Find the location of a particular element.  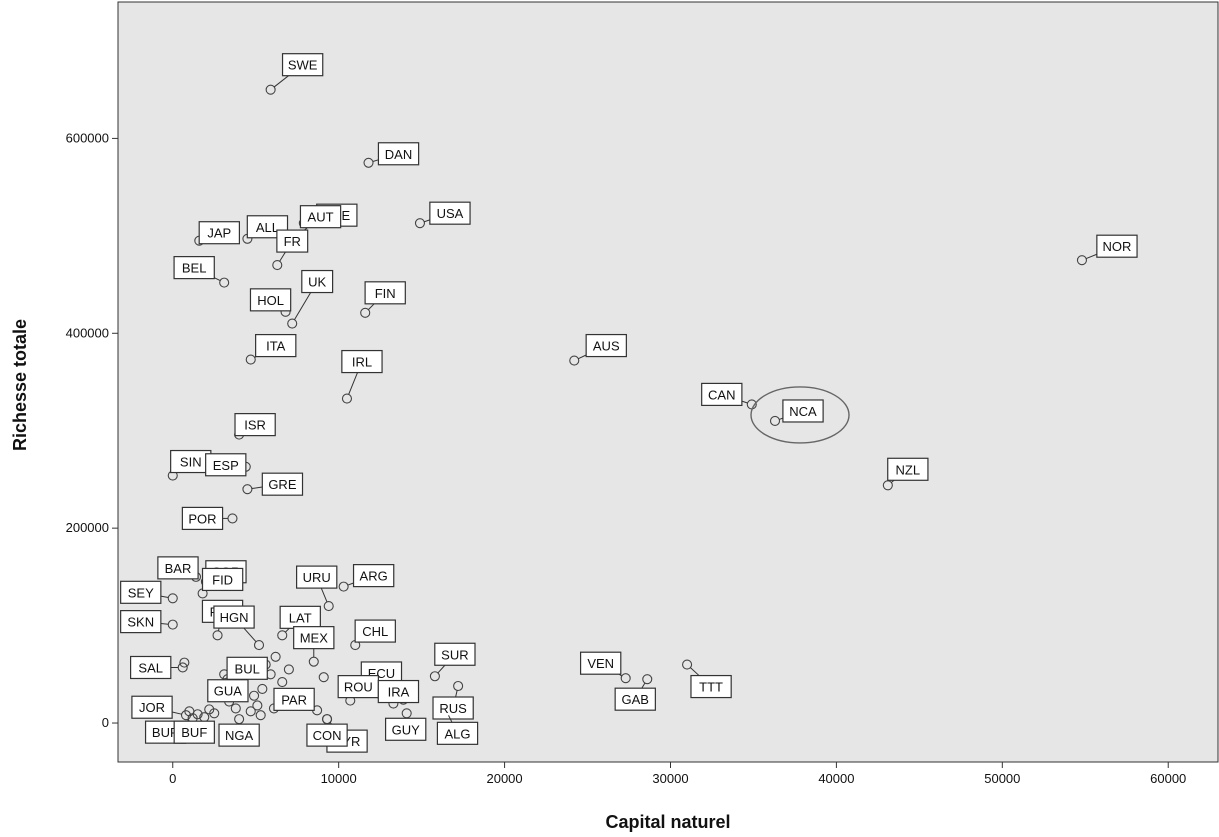

point-label: DAN is located at coordinates (398, 154).